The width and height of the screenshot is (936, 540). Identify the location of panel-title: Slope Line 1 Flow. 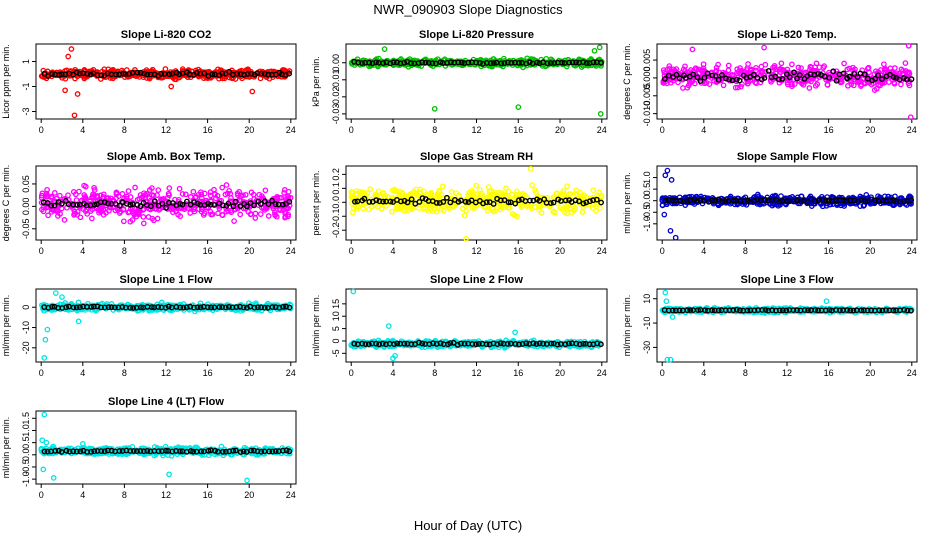
(166, 280).